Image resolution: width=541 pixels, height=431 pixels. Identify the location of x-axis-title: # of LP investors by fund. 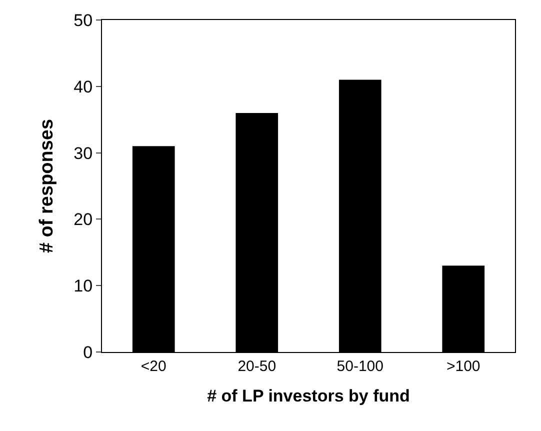
(308, 396).